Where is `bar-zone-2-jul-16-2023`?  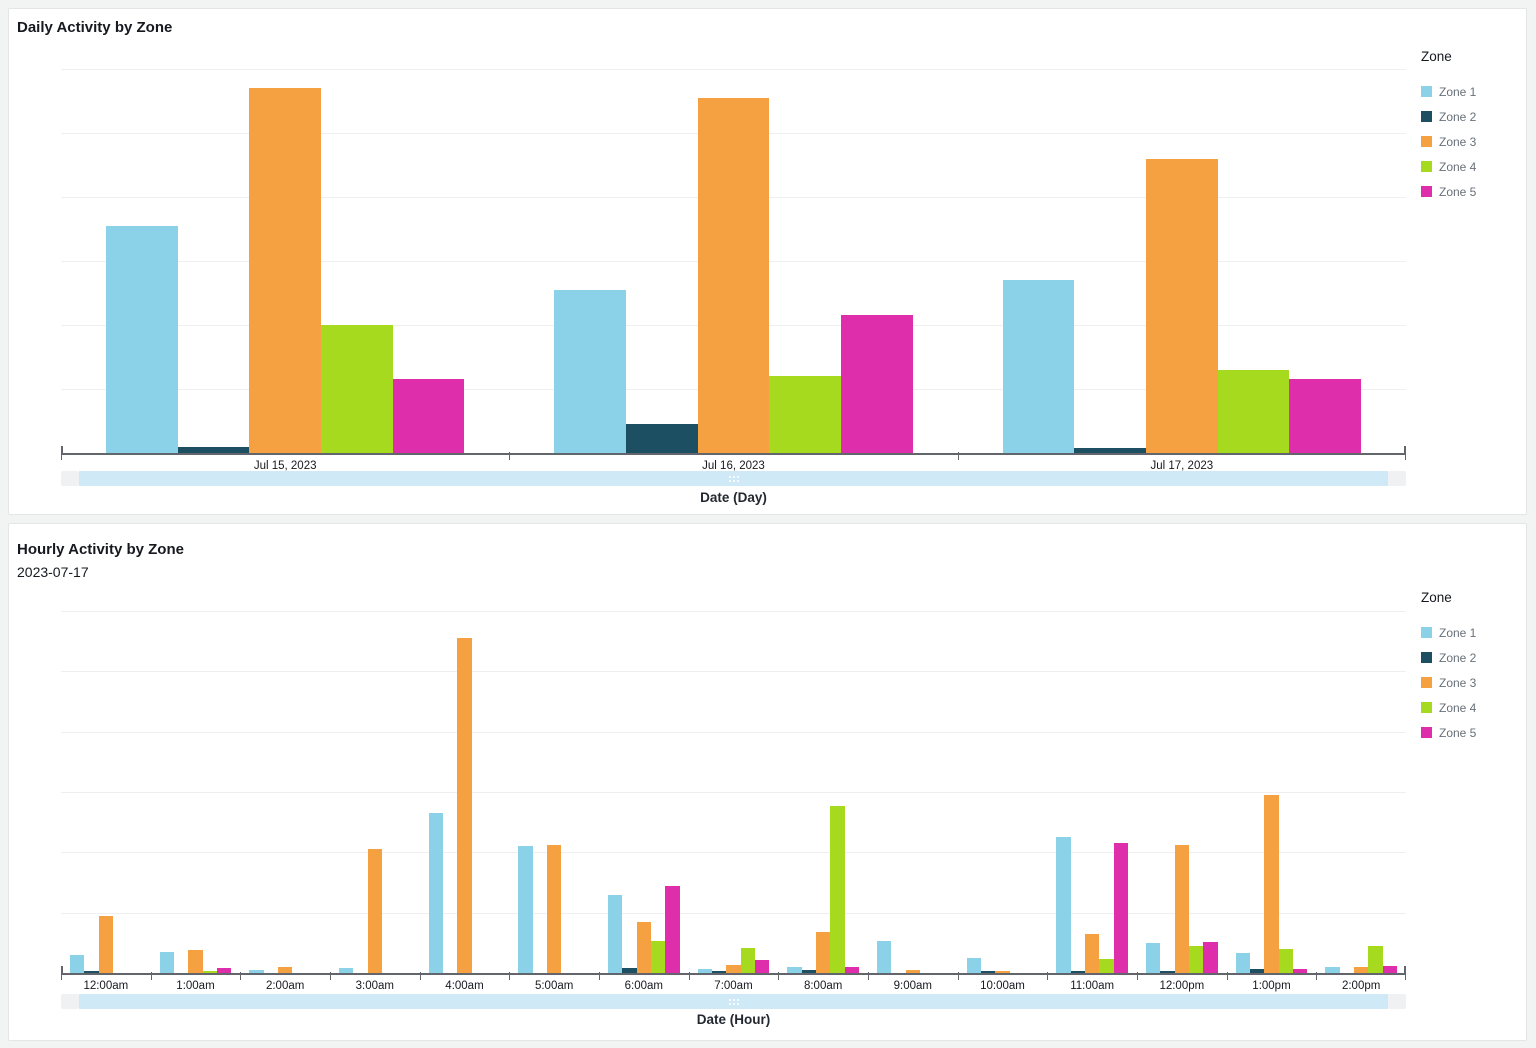
bar-zone-2-jul-16-2023 is located at coordinates (661, 438).